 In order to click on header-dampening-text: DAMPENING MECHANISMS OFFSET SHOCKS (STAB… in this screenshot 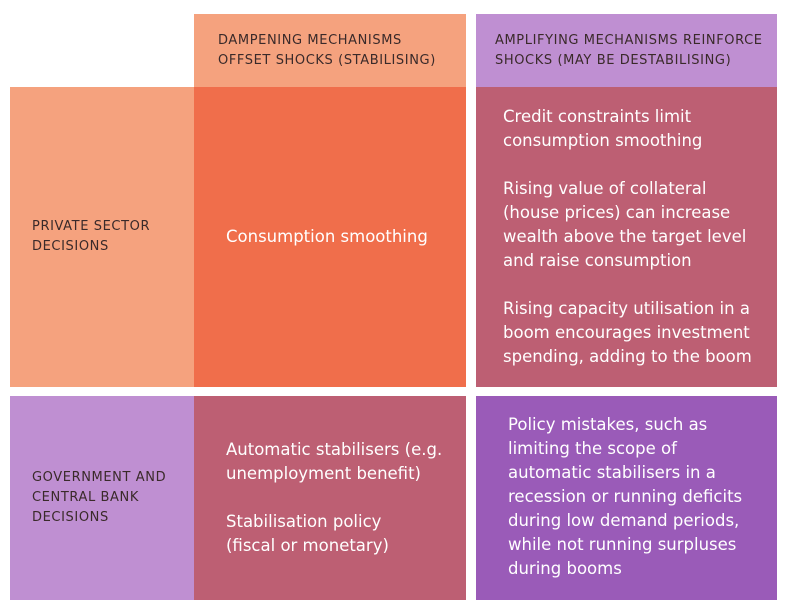, I will do `click(327, 50)`.